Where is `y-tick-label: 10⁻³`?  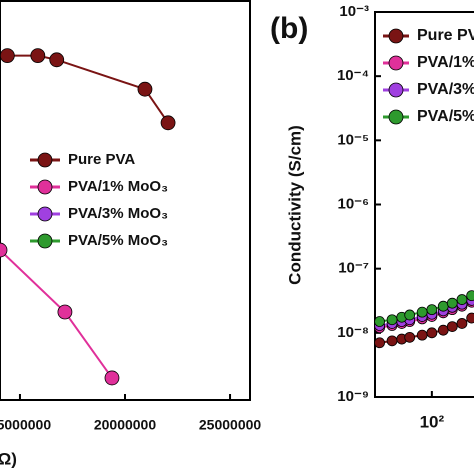
y-tick-label: 10⁻³ is located at coordinates (354, 11).